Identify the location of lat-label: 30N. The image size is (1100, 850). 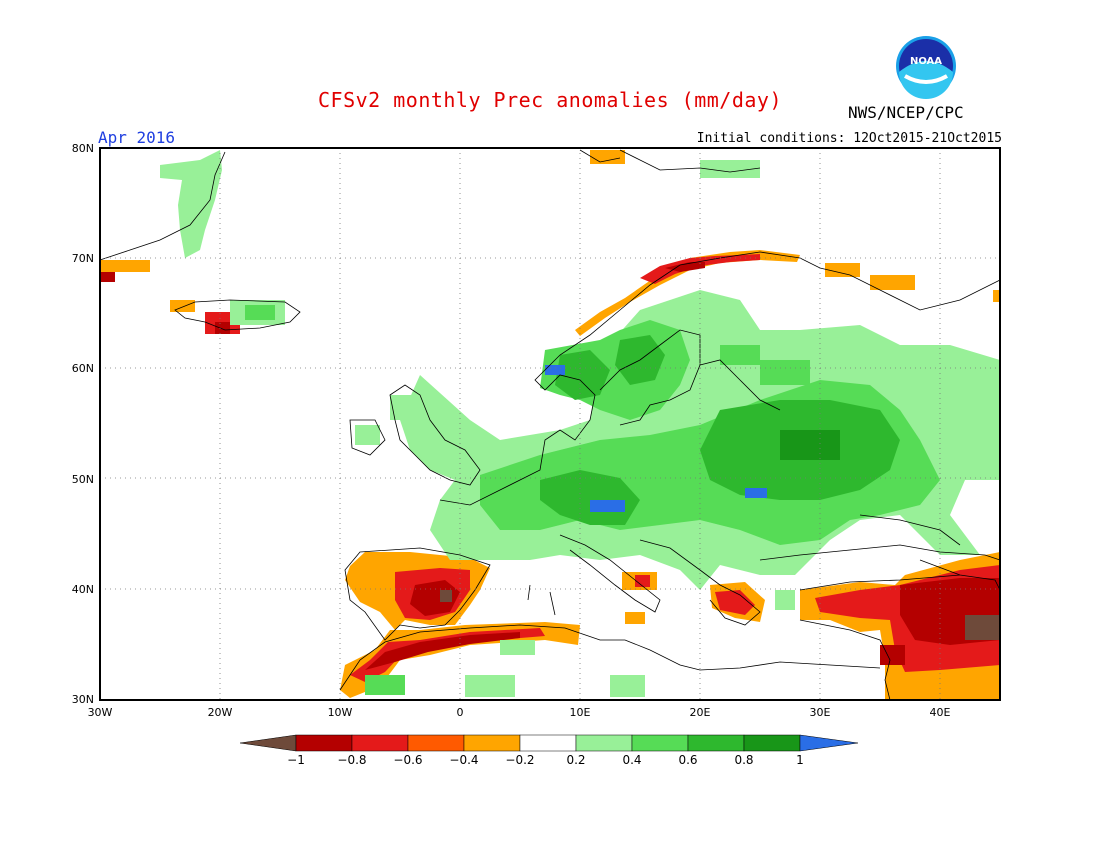
(83, 699).